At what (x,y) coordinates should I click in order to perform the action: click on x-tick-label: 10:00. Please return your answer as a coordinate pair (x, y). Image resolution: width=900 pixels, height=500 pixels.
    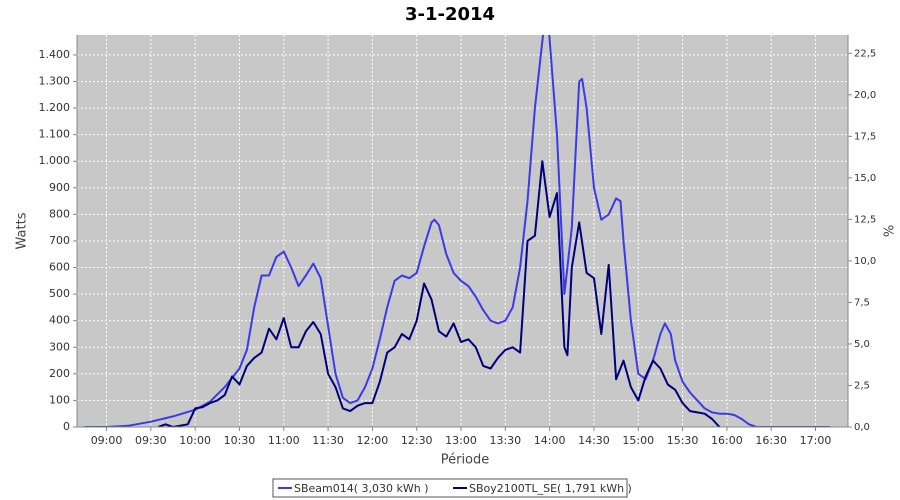
    Looking at the image, I should click on (195, 440).